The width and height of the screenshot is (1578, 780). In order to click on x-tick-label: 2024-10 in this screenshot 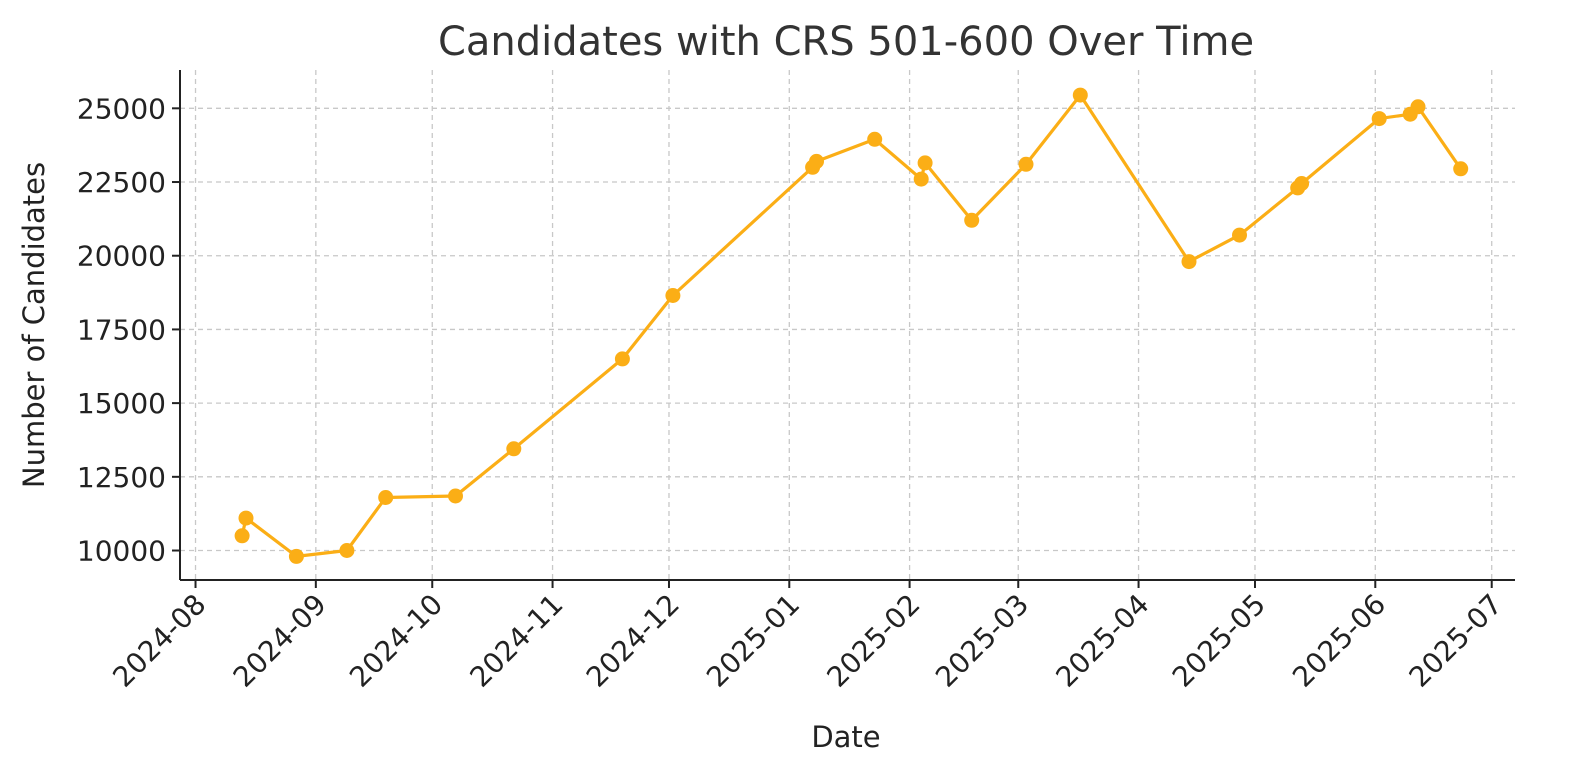, I will do `click(396, 641)`.